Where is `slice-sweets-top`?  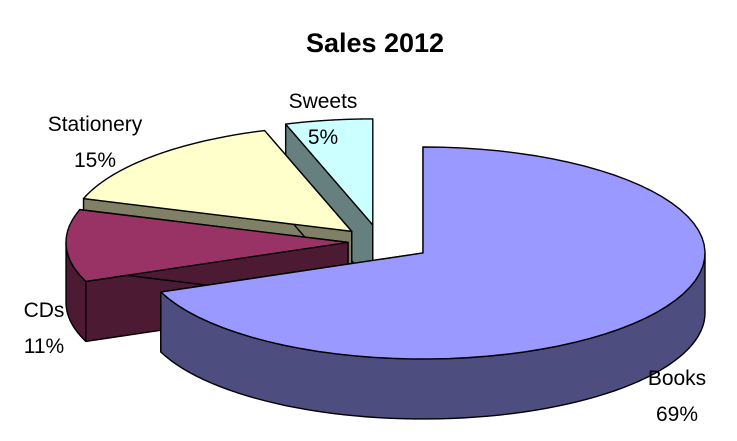 slice-sweets-top is located at coordinates (329, 172).